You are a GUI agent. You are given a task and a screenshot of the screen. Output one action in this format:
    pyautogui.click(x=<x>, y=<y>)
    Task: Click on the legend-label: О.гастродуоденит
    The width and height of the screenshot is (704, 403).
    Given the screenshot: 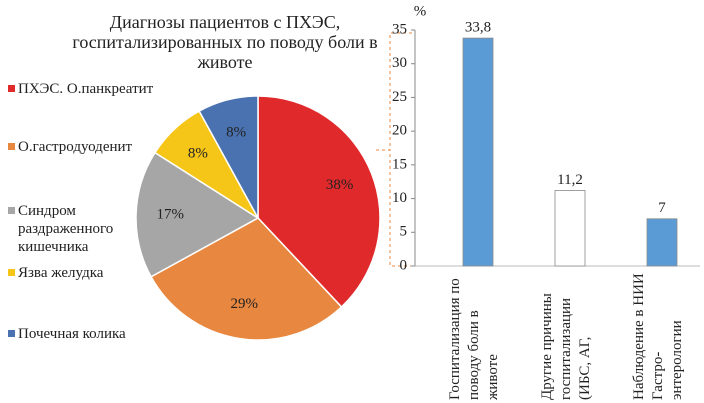 What is the action you would take?
    pyautogui.click(x=75, y=147)
    